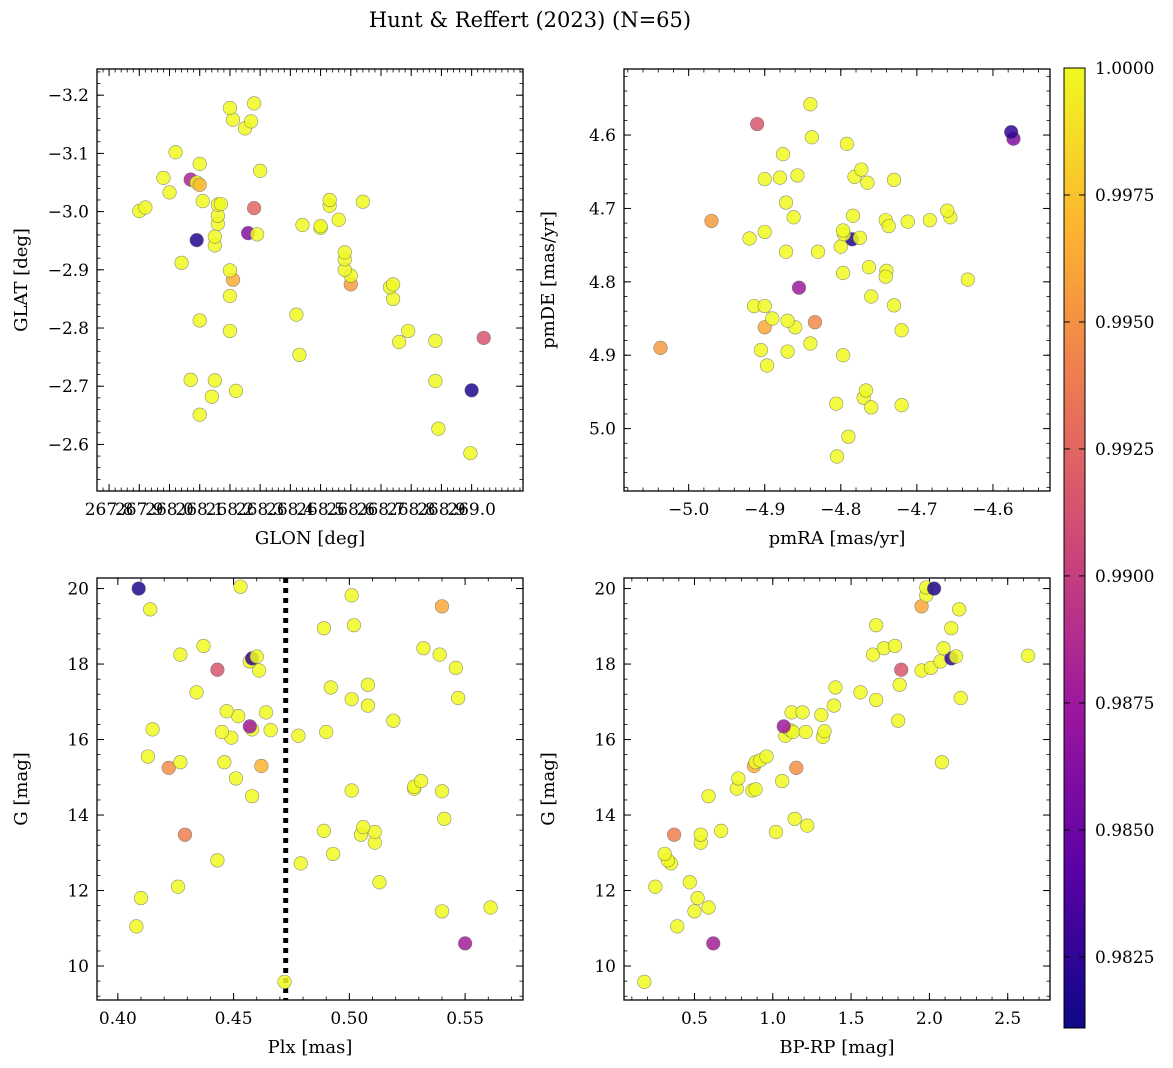  I want to click on x-tick-label: −4.7, so click(916, 510).